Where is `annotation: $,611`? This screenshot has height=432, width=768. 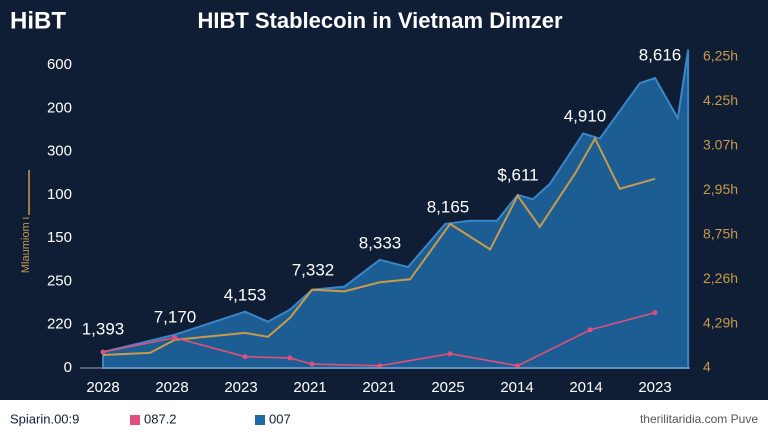 annotation: $,611 is located at coordinates (517, 174).